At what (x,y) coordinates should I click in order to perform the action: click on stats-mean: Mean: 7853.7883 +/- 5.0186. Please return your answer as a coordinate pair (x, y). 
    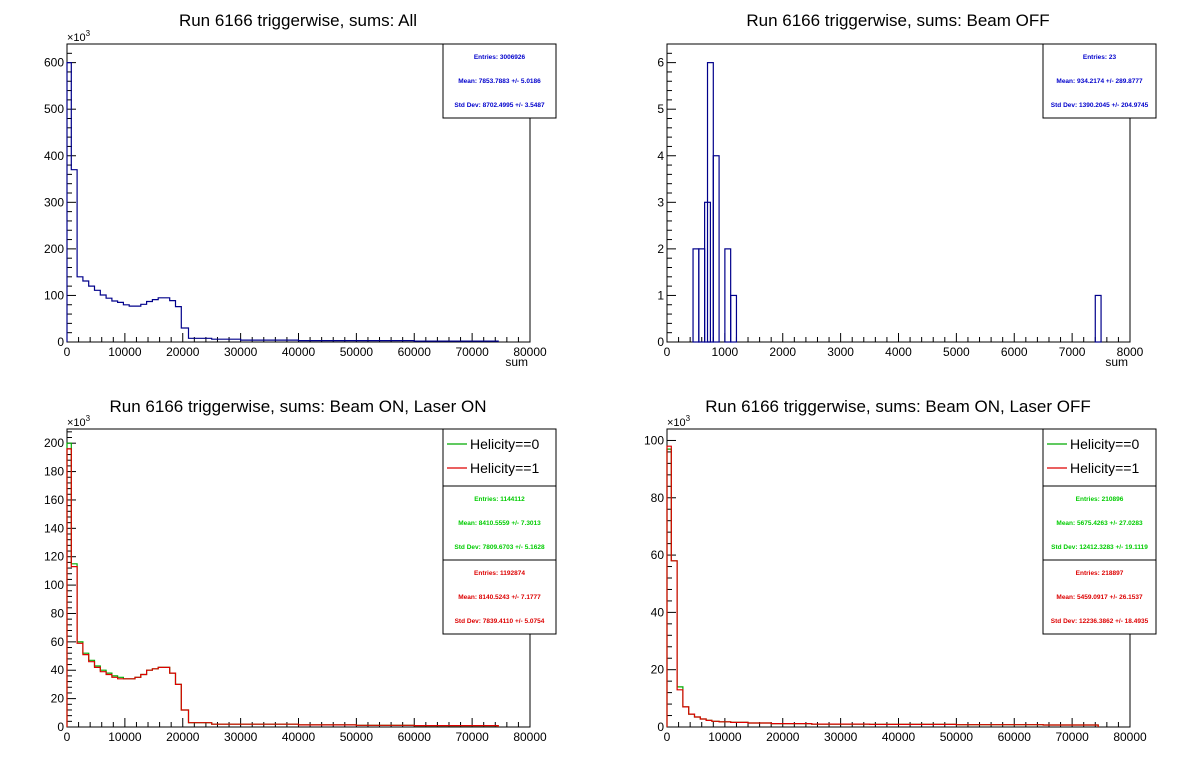
    Looking at the image, I should click on (499, 81).